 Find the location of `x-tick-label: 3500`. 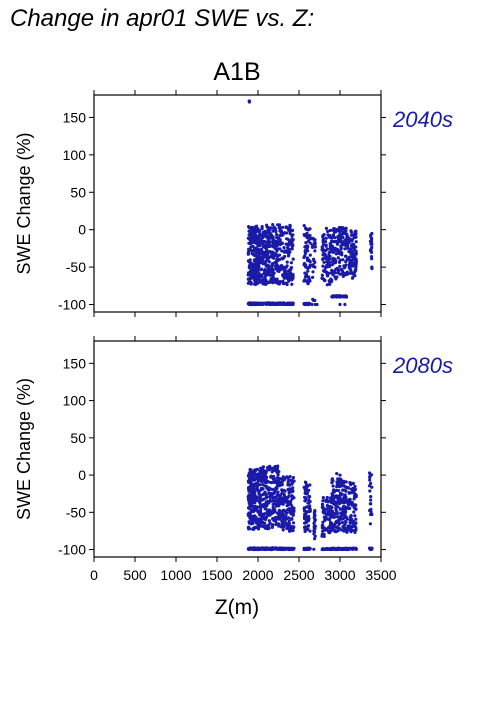

x-tick-label: 3500 is located at coordinates (380, 575).